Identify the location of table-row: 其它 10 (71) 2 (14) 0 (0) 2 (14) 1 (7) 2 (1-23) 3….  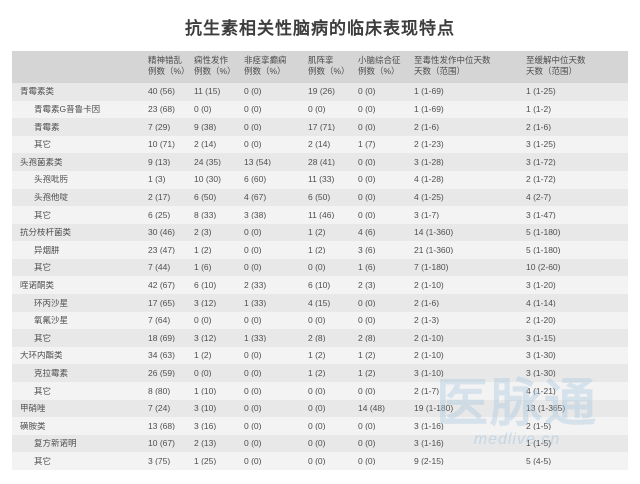
(320, 144).